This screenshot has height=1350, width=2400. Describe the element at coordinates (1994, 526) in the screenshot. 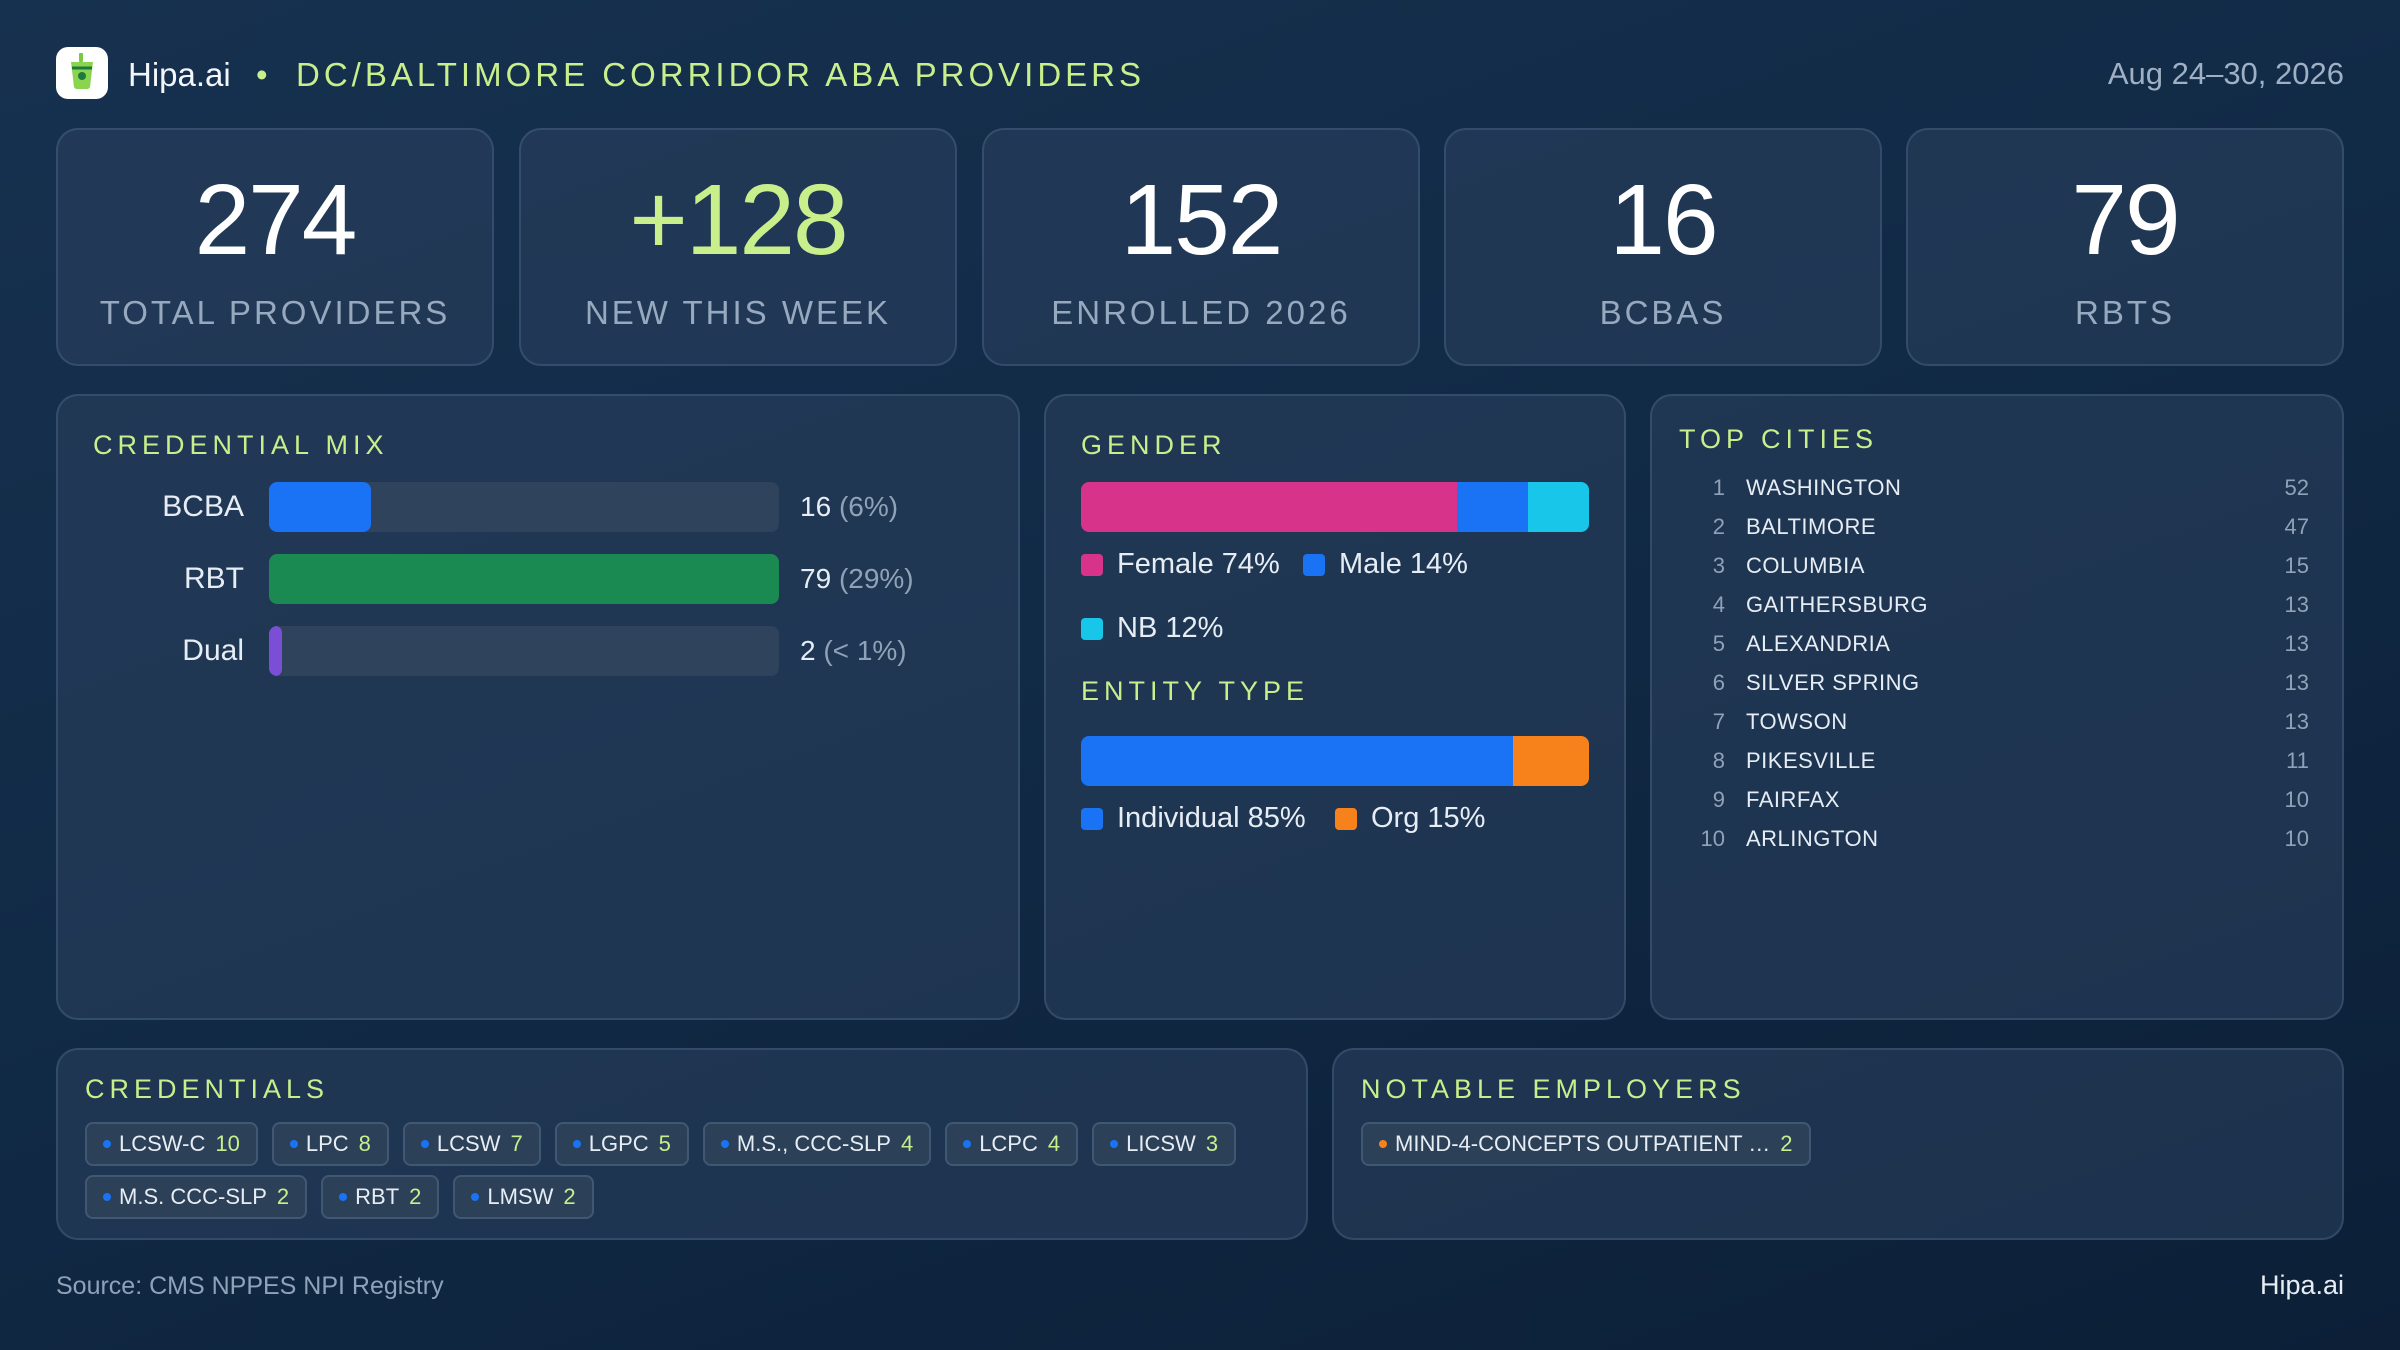

I see `city-row: 2 BALTIMORE 47` at that location.